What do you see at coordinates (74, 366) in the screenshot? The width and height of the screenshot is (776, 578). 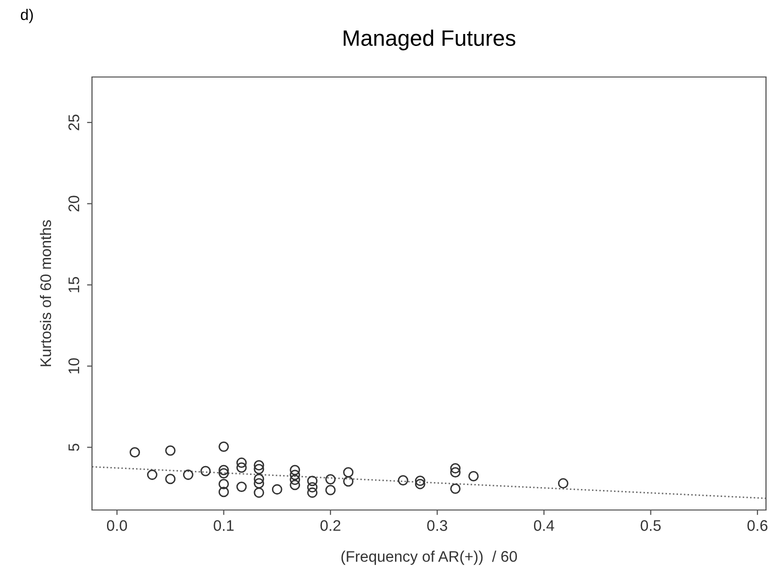 I see `y-tick-label: 10` at bounding box center [74, 366].